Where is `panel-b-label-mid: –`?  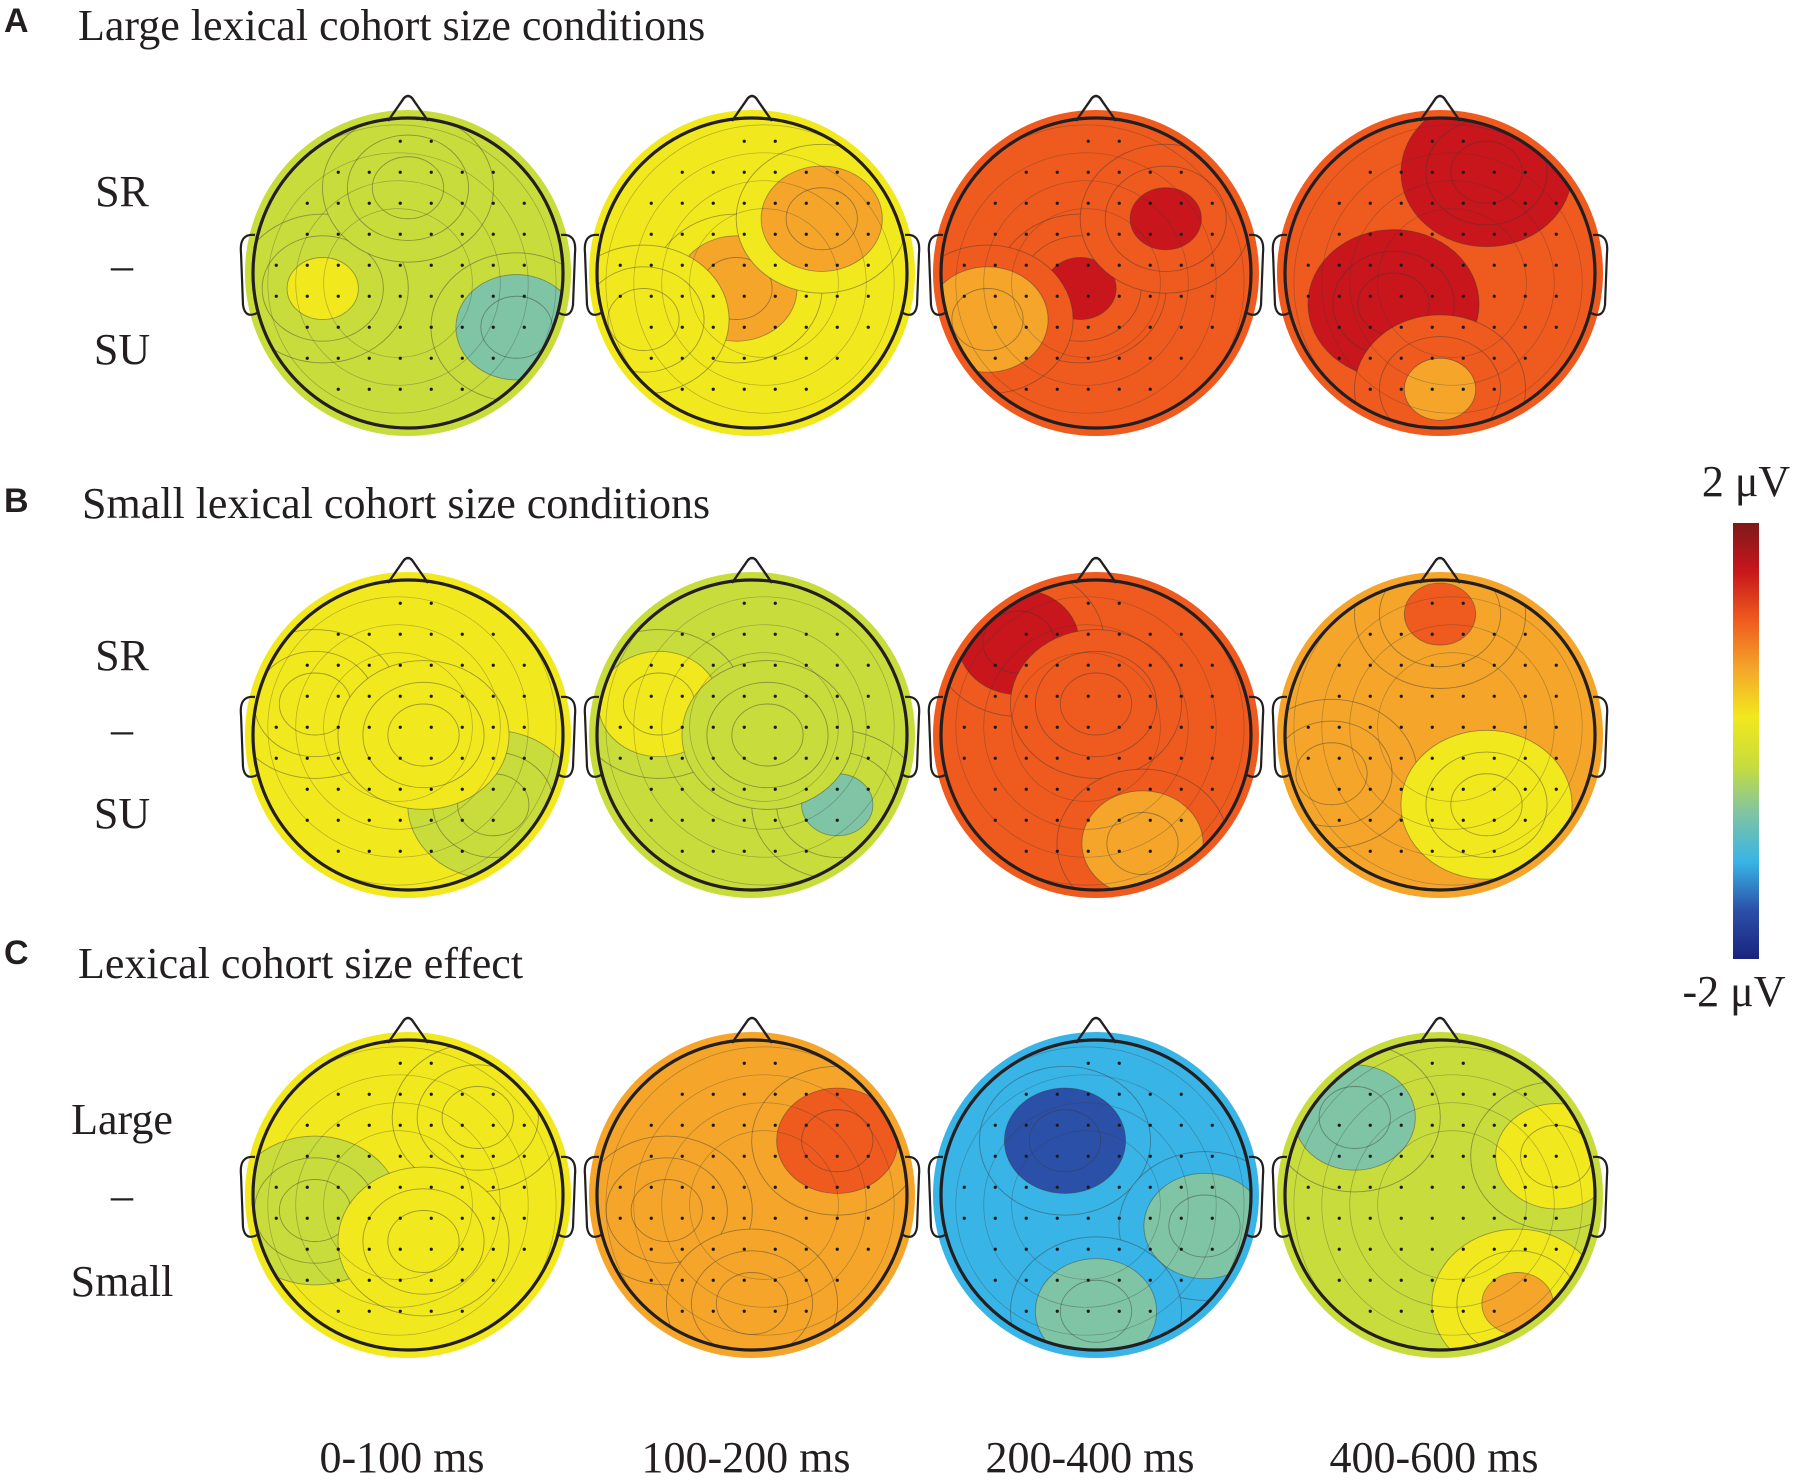
panel-b-label-mid: – is located at coordinates (122, 729).